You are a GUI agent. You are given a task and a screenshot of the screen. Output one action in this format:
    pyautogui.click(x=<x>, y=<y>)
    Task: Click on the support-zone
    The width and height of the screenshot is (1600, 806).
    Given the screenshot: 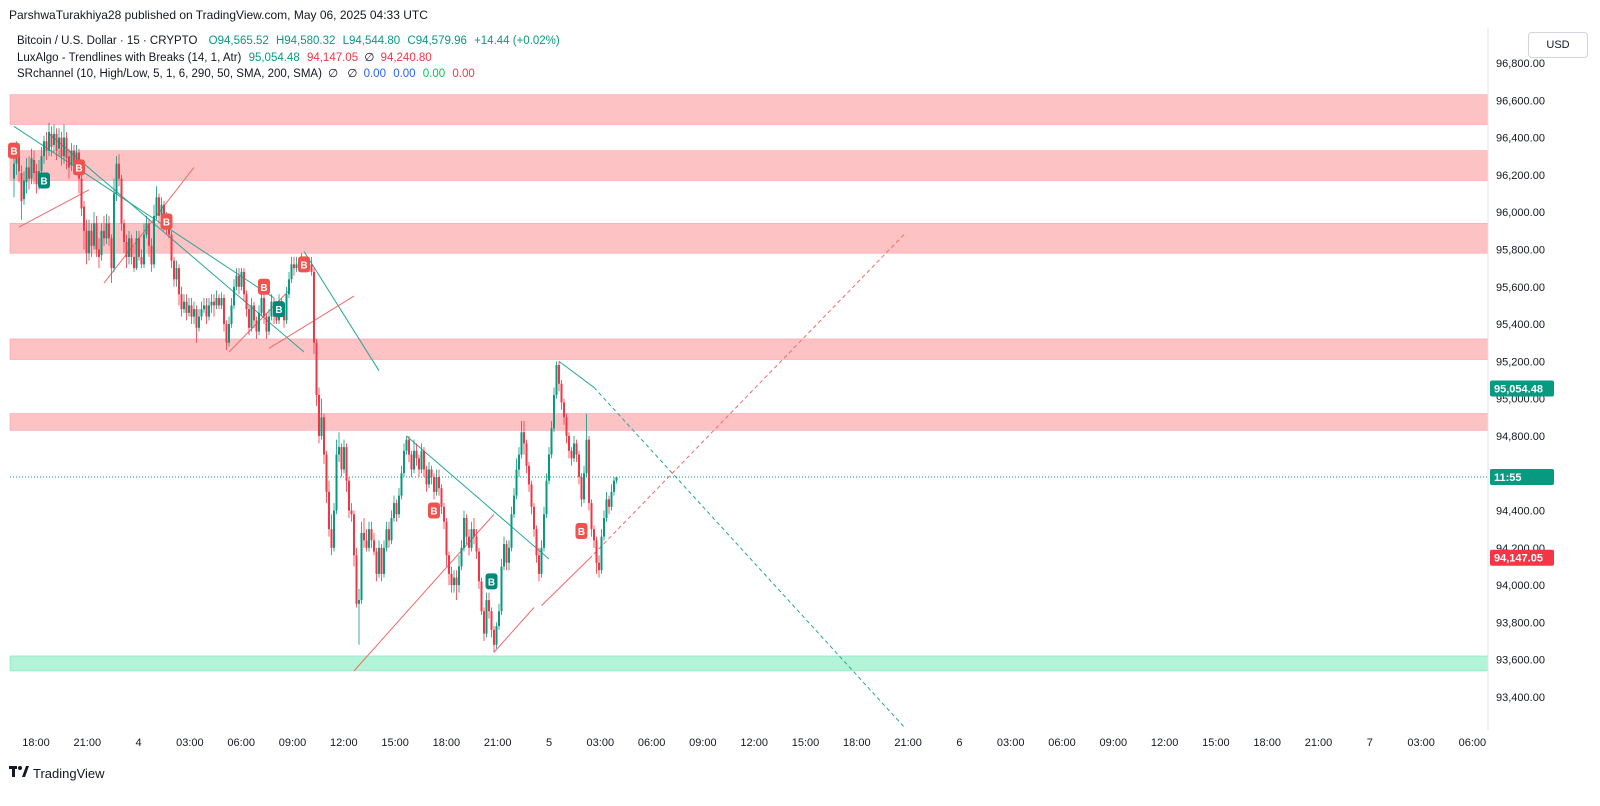 What is the action you would take?
    pyautogui.click(x=749, y=663)
    